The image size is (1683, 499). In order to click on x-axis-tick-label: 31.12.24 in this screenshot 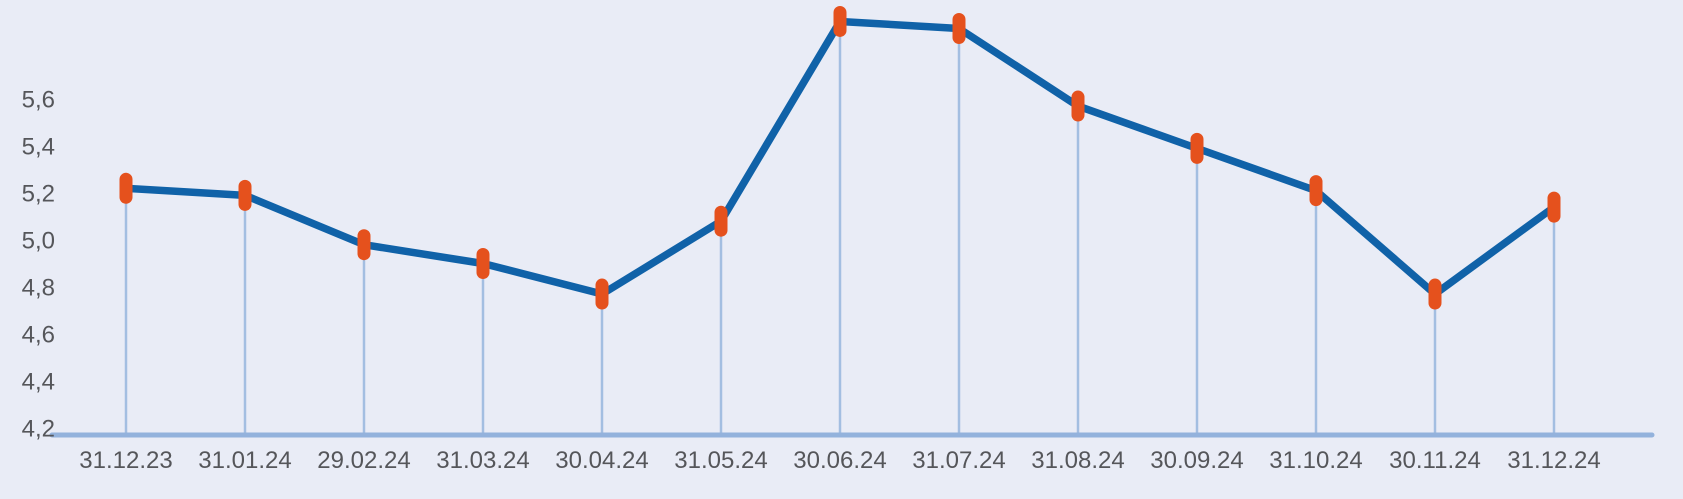, I will do `click(1553, 460)`.